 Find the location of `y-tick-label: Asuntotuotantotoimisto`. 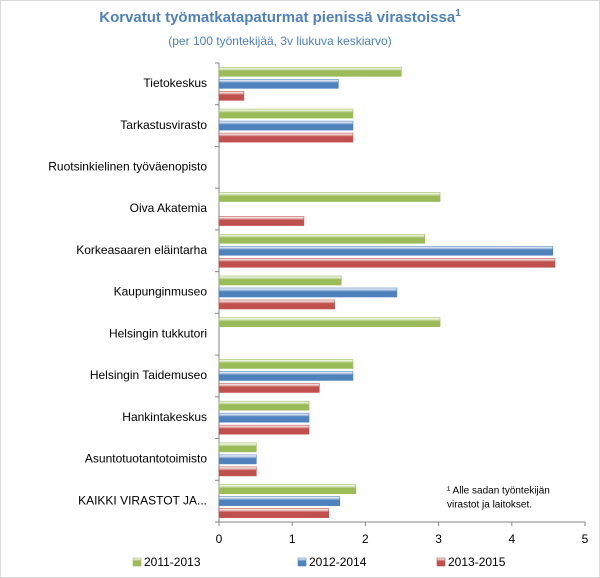

y-tick-label: Asuntotuotantotoimisto is located at coordinates (146, 459).